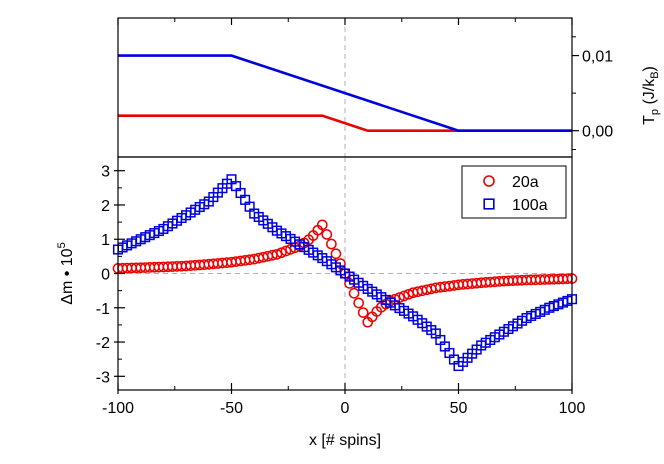 Image resolution: width=664 pixels, height=464 pixels. What do you see at coordinates (489, 181) in the screenshot?
I see `legend-marker-20a` at bounding box center [489, 181].